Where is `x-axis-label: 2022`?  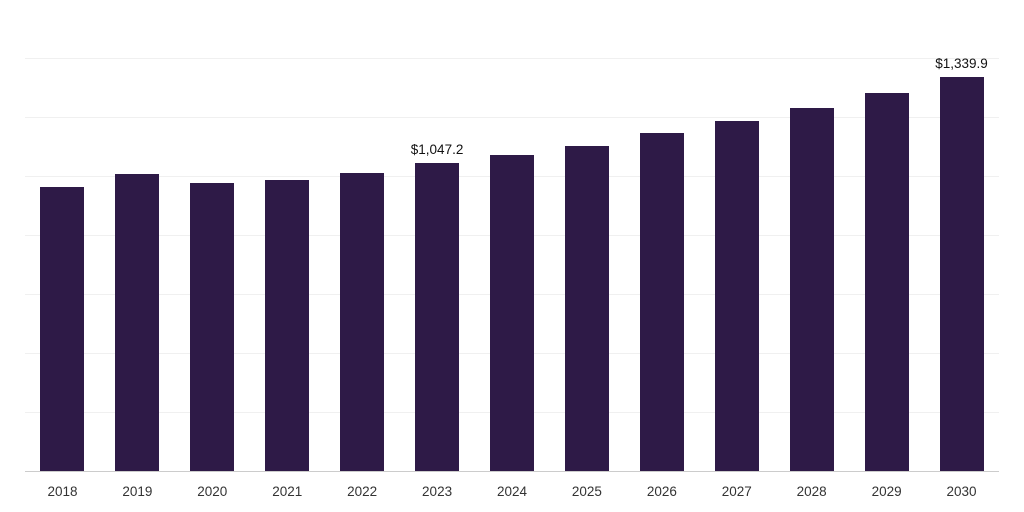 x-axis-label: 2022 is located at coordinates (362, 491).